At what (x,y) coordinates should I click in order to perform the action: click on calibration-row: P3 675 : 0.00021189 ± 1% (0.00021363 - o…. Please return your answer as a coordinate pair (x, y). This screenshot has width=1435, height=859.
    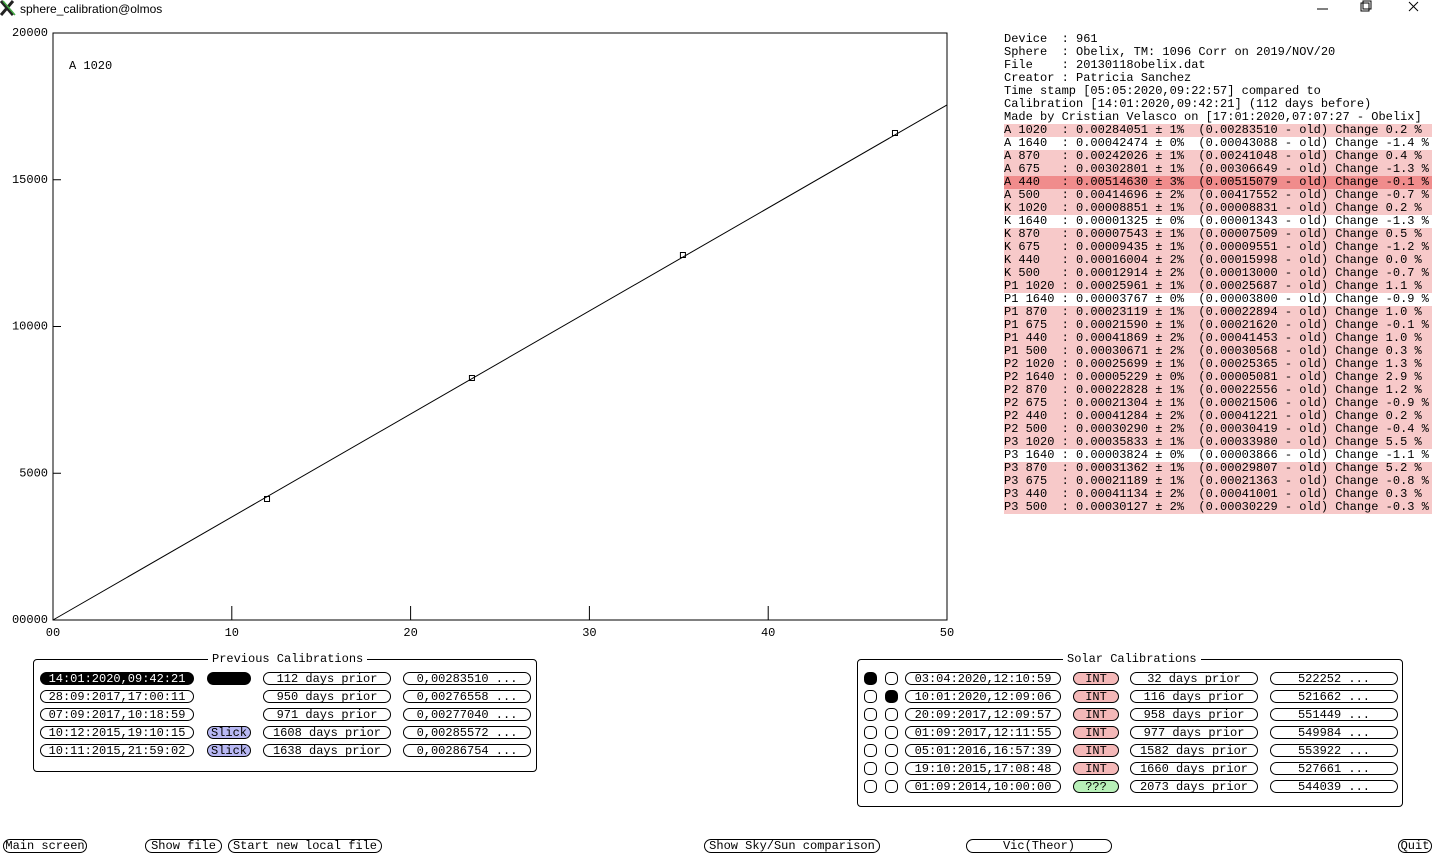
    Looking at the image, I should click on (1218, 481).